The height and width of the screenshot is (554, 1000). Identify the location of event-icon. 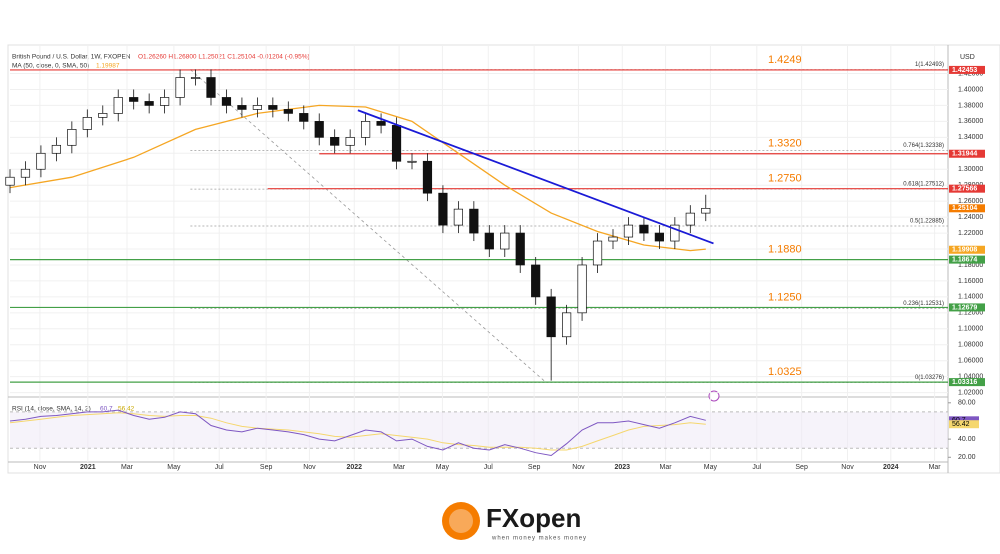
(714, 396).